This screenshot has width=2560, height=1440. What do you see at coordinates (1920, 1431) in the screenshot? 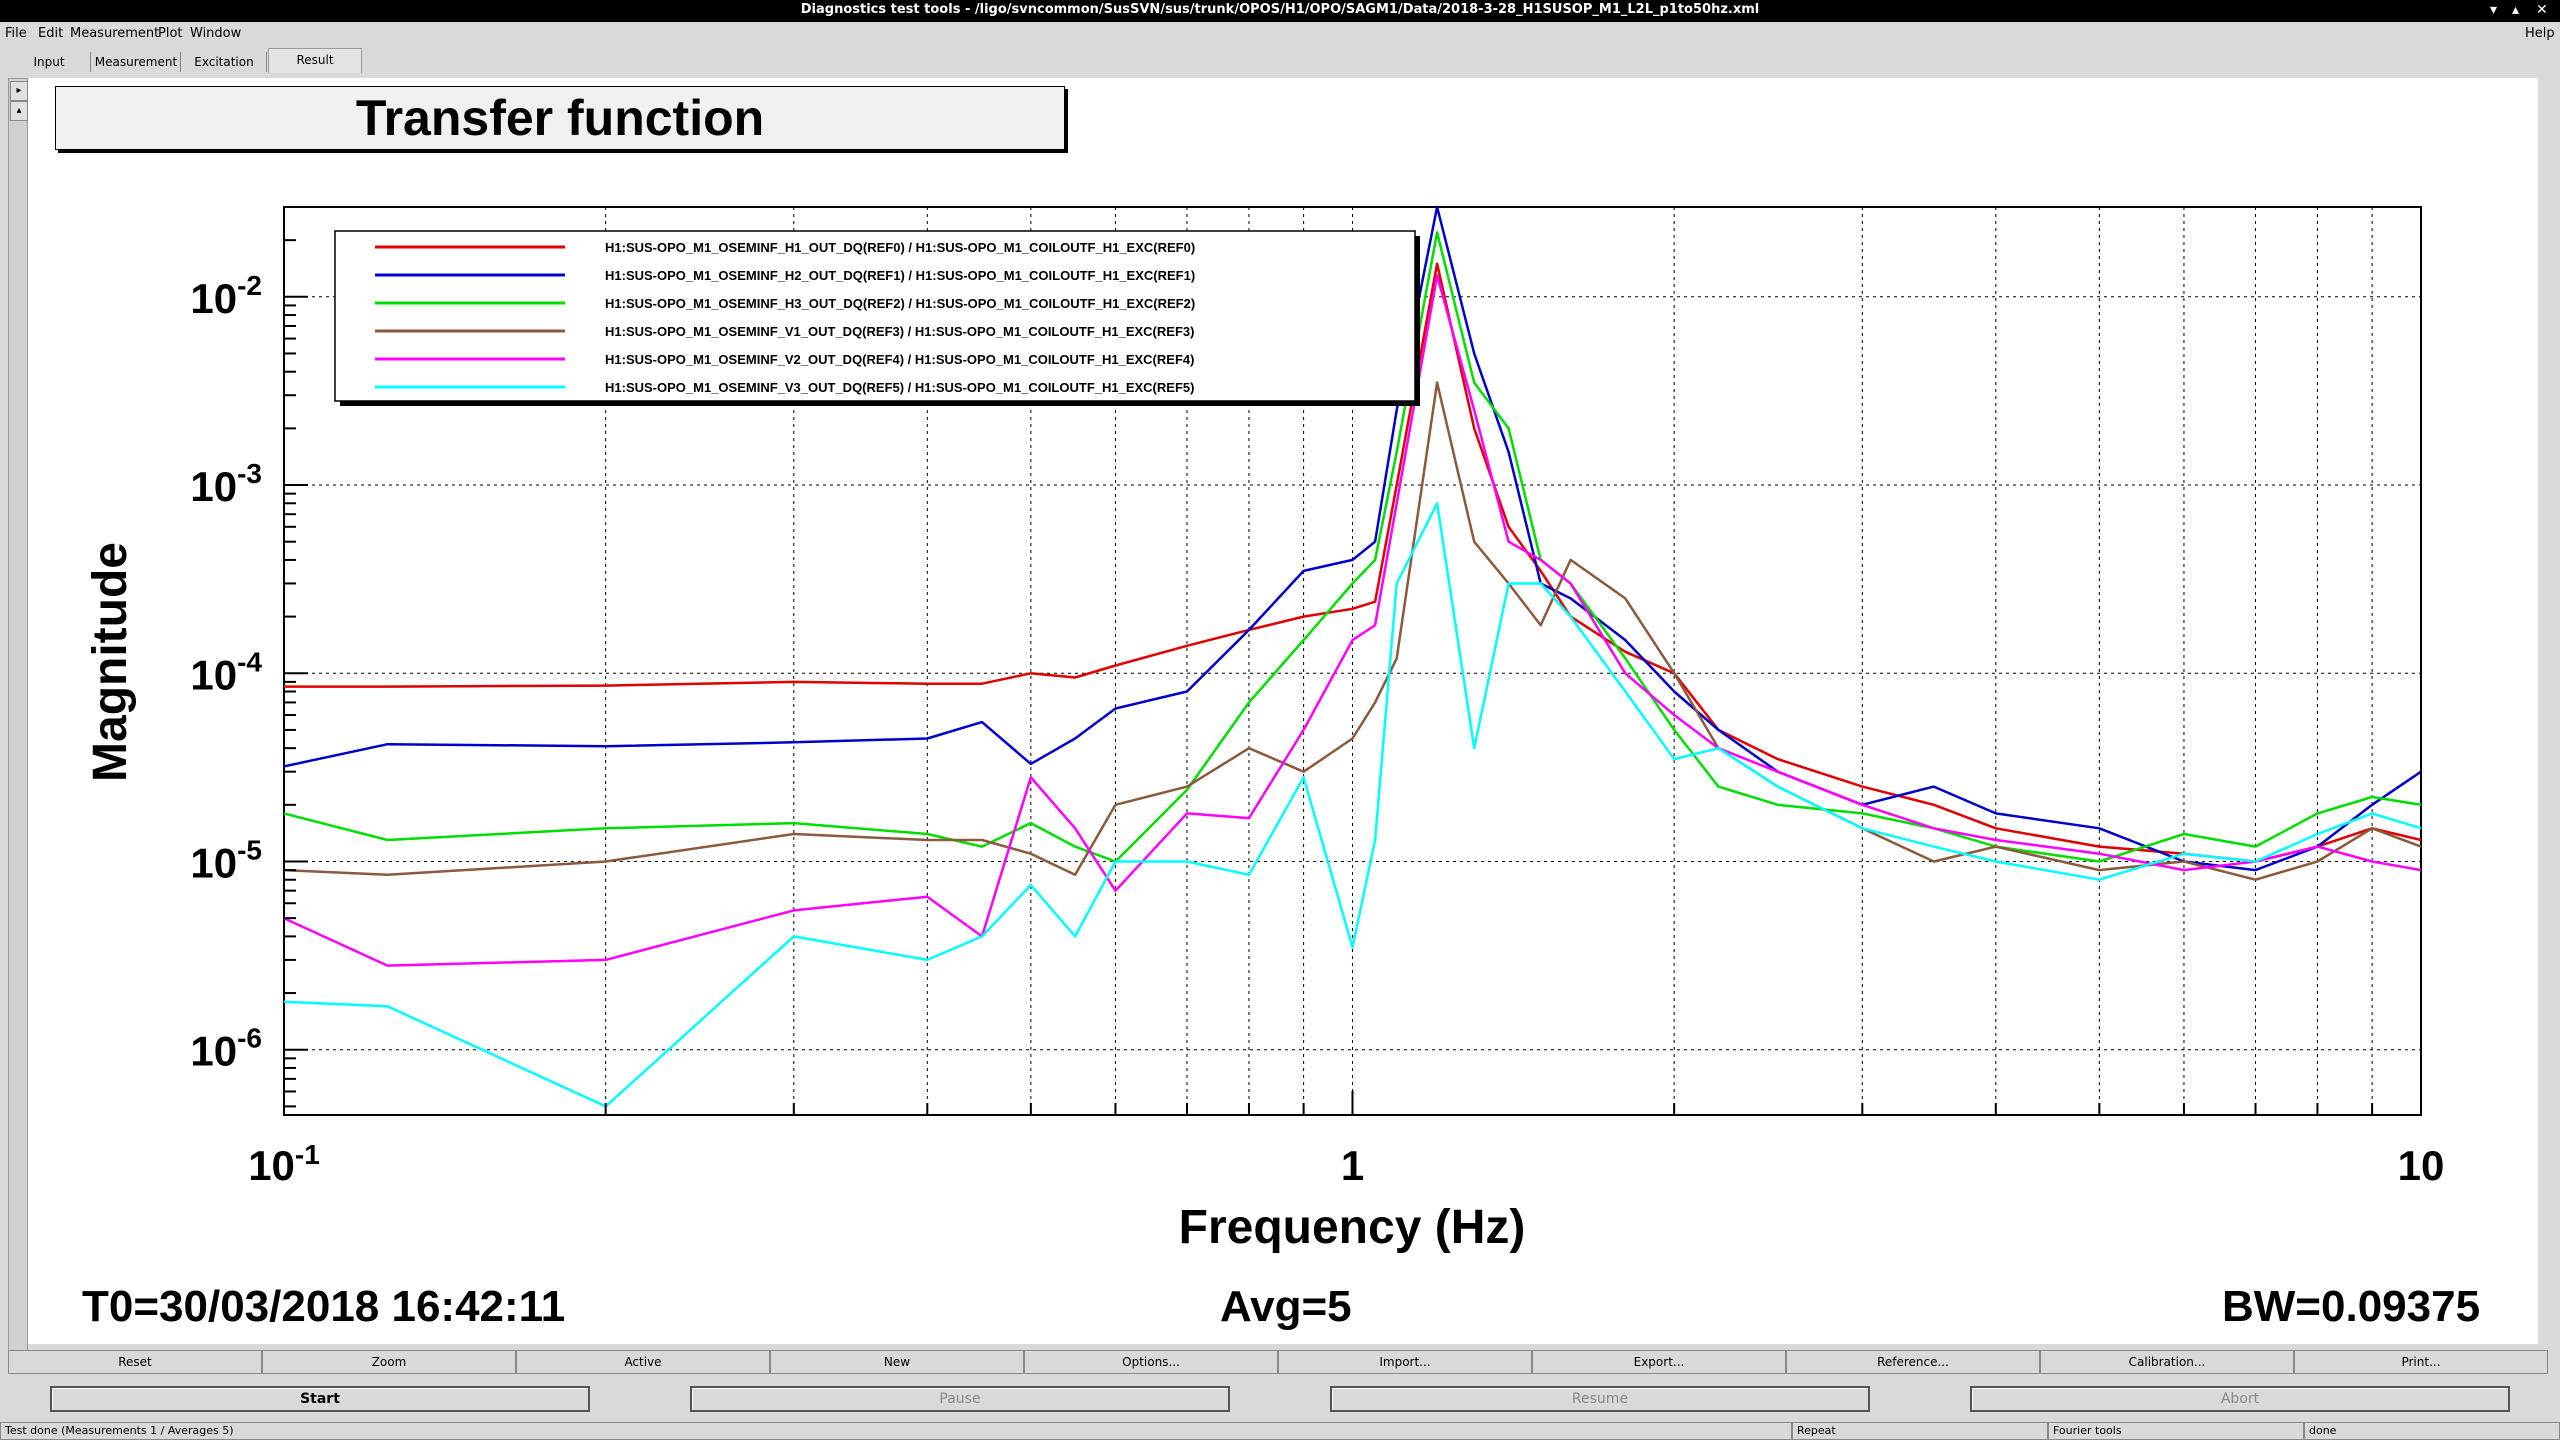
I see `status-repeat: Repeat` at bounding box center [1920, 1431].